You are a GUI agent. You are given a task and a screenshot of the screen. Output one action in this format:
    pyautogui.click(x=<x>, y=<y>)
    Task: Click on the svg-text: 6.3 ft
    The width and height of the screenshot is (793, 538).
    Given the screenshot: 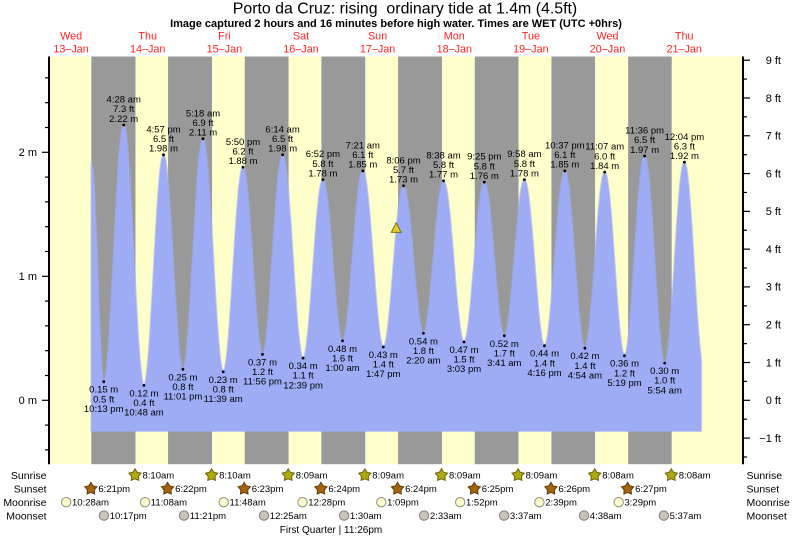 What is the action you would take?
    pyautogui.click(x=684, y=146)
    